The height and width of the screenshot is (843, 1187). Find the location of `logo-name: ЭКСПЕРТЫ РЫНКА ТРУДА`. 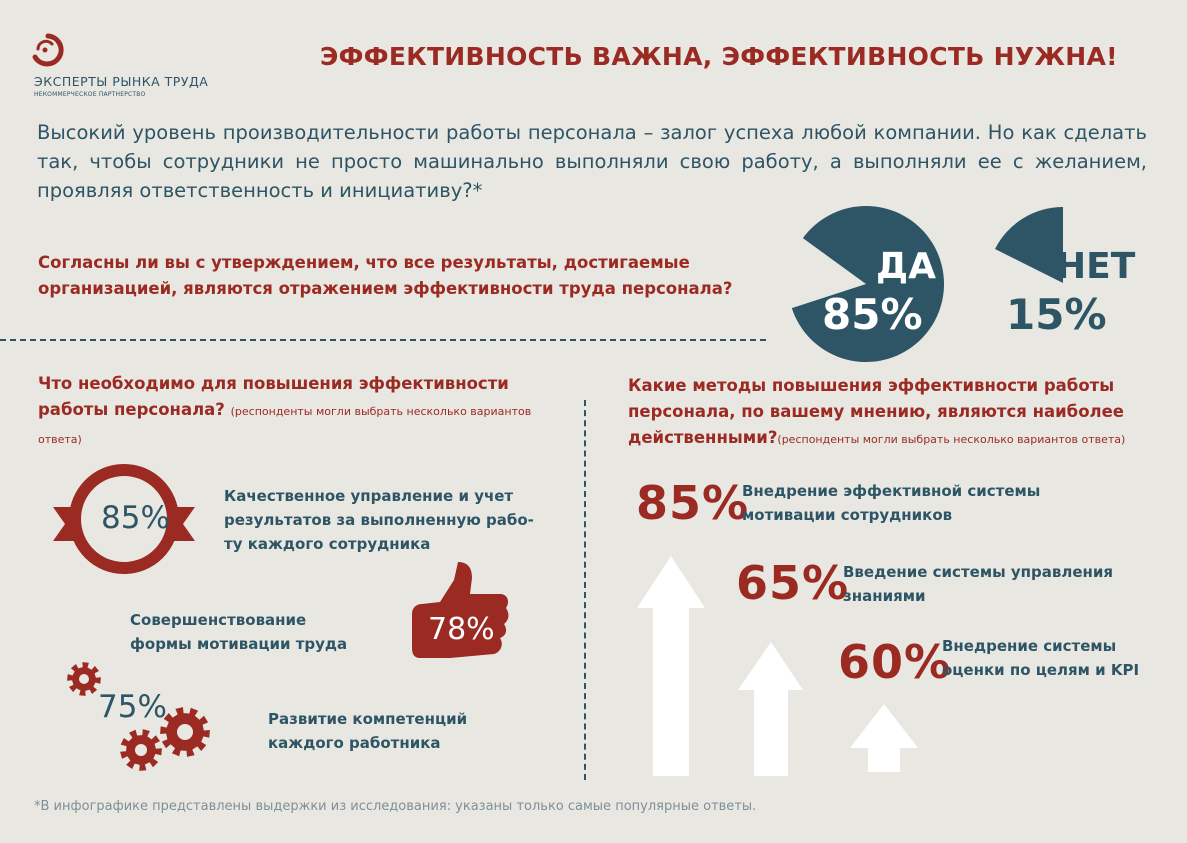

logo-name: ЭКСПЕРТЫ РЫНКА ТРУДА is located at coordinates (121, 81).